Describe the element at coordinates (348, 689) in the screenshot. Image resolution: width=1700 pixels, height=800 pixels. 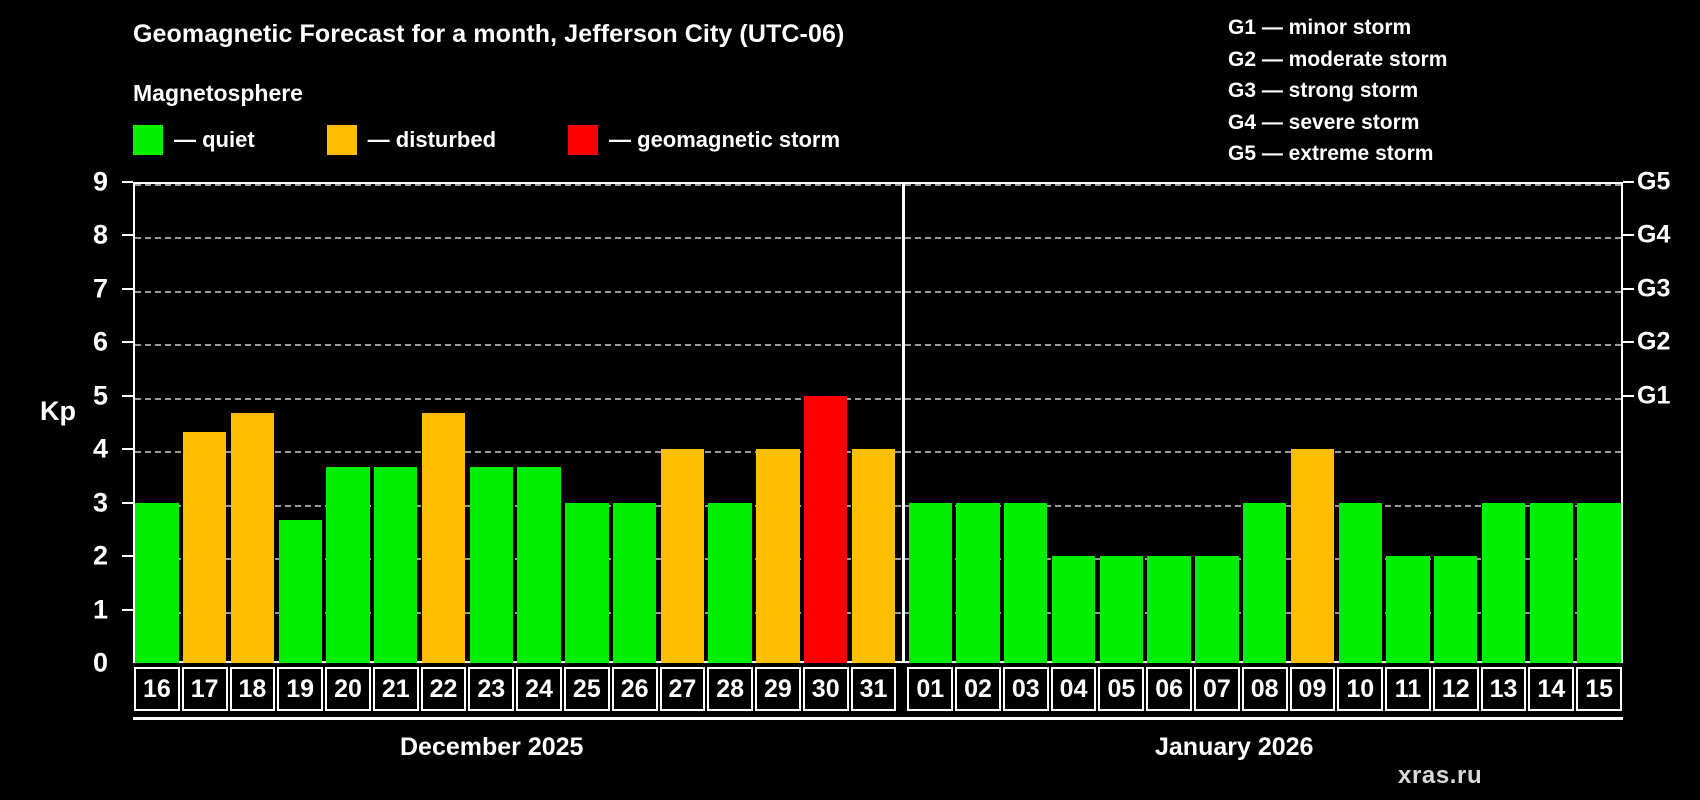
I see `date-label-20: 20` at that location.